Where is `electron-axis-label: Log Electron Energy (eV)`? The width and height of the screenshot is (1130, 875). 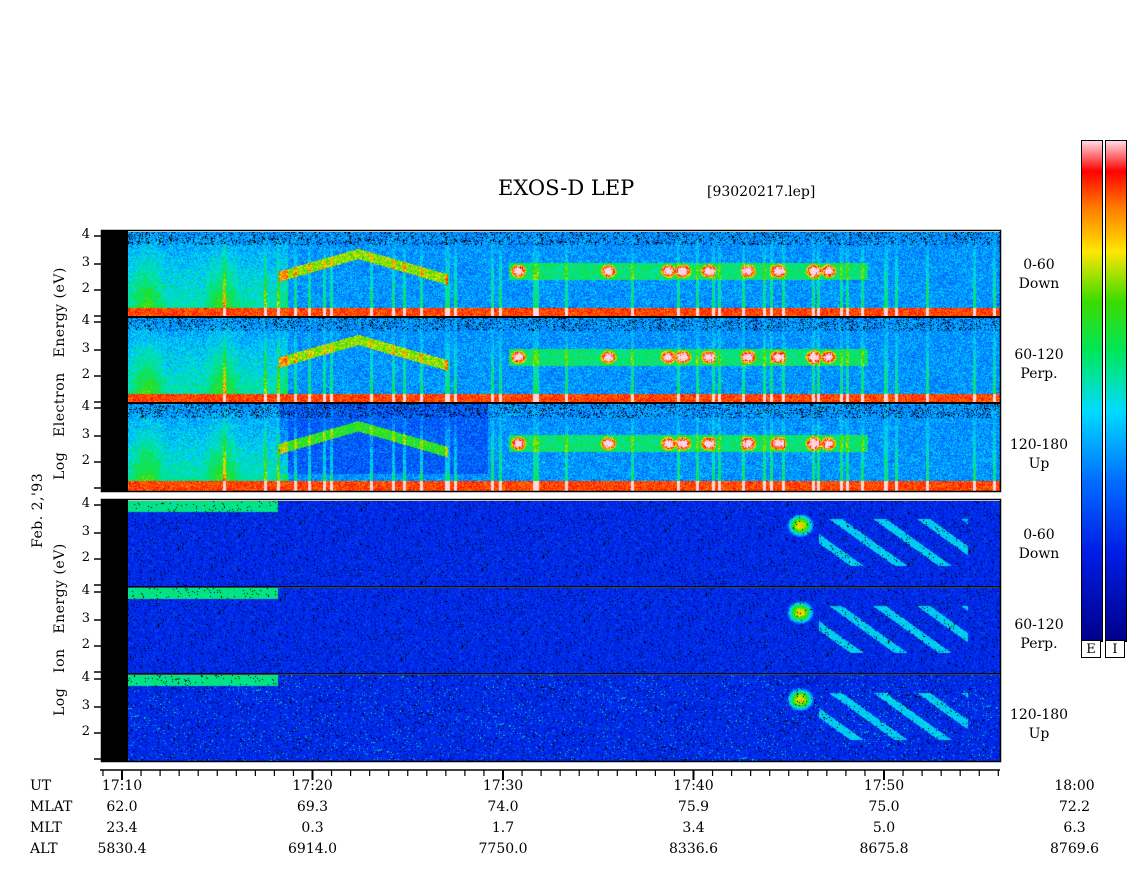
electron-axis-label: Log Electron Energy (eV) is located at coordinates (60, 373).